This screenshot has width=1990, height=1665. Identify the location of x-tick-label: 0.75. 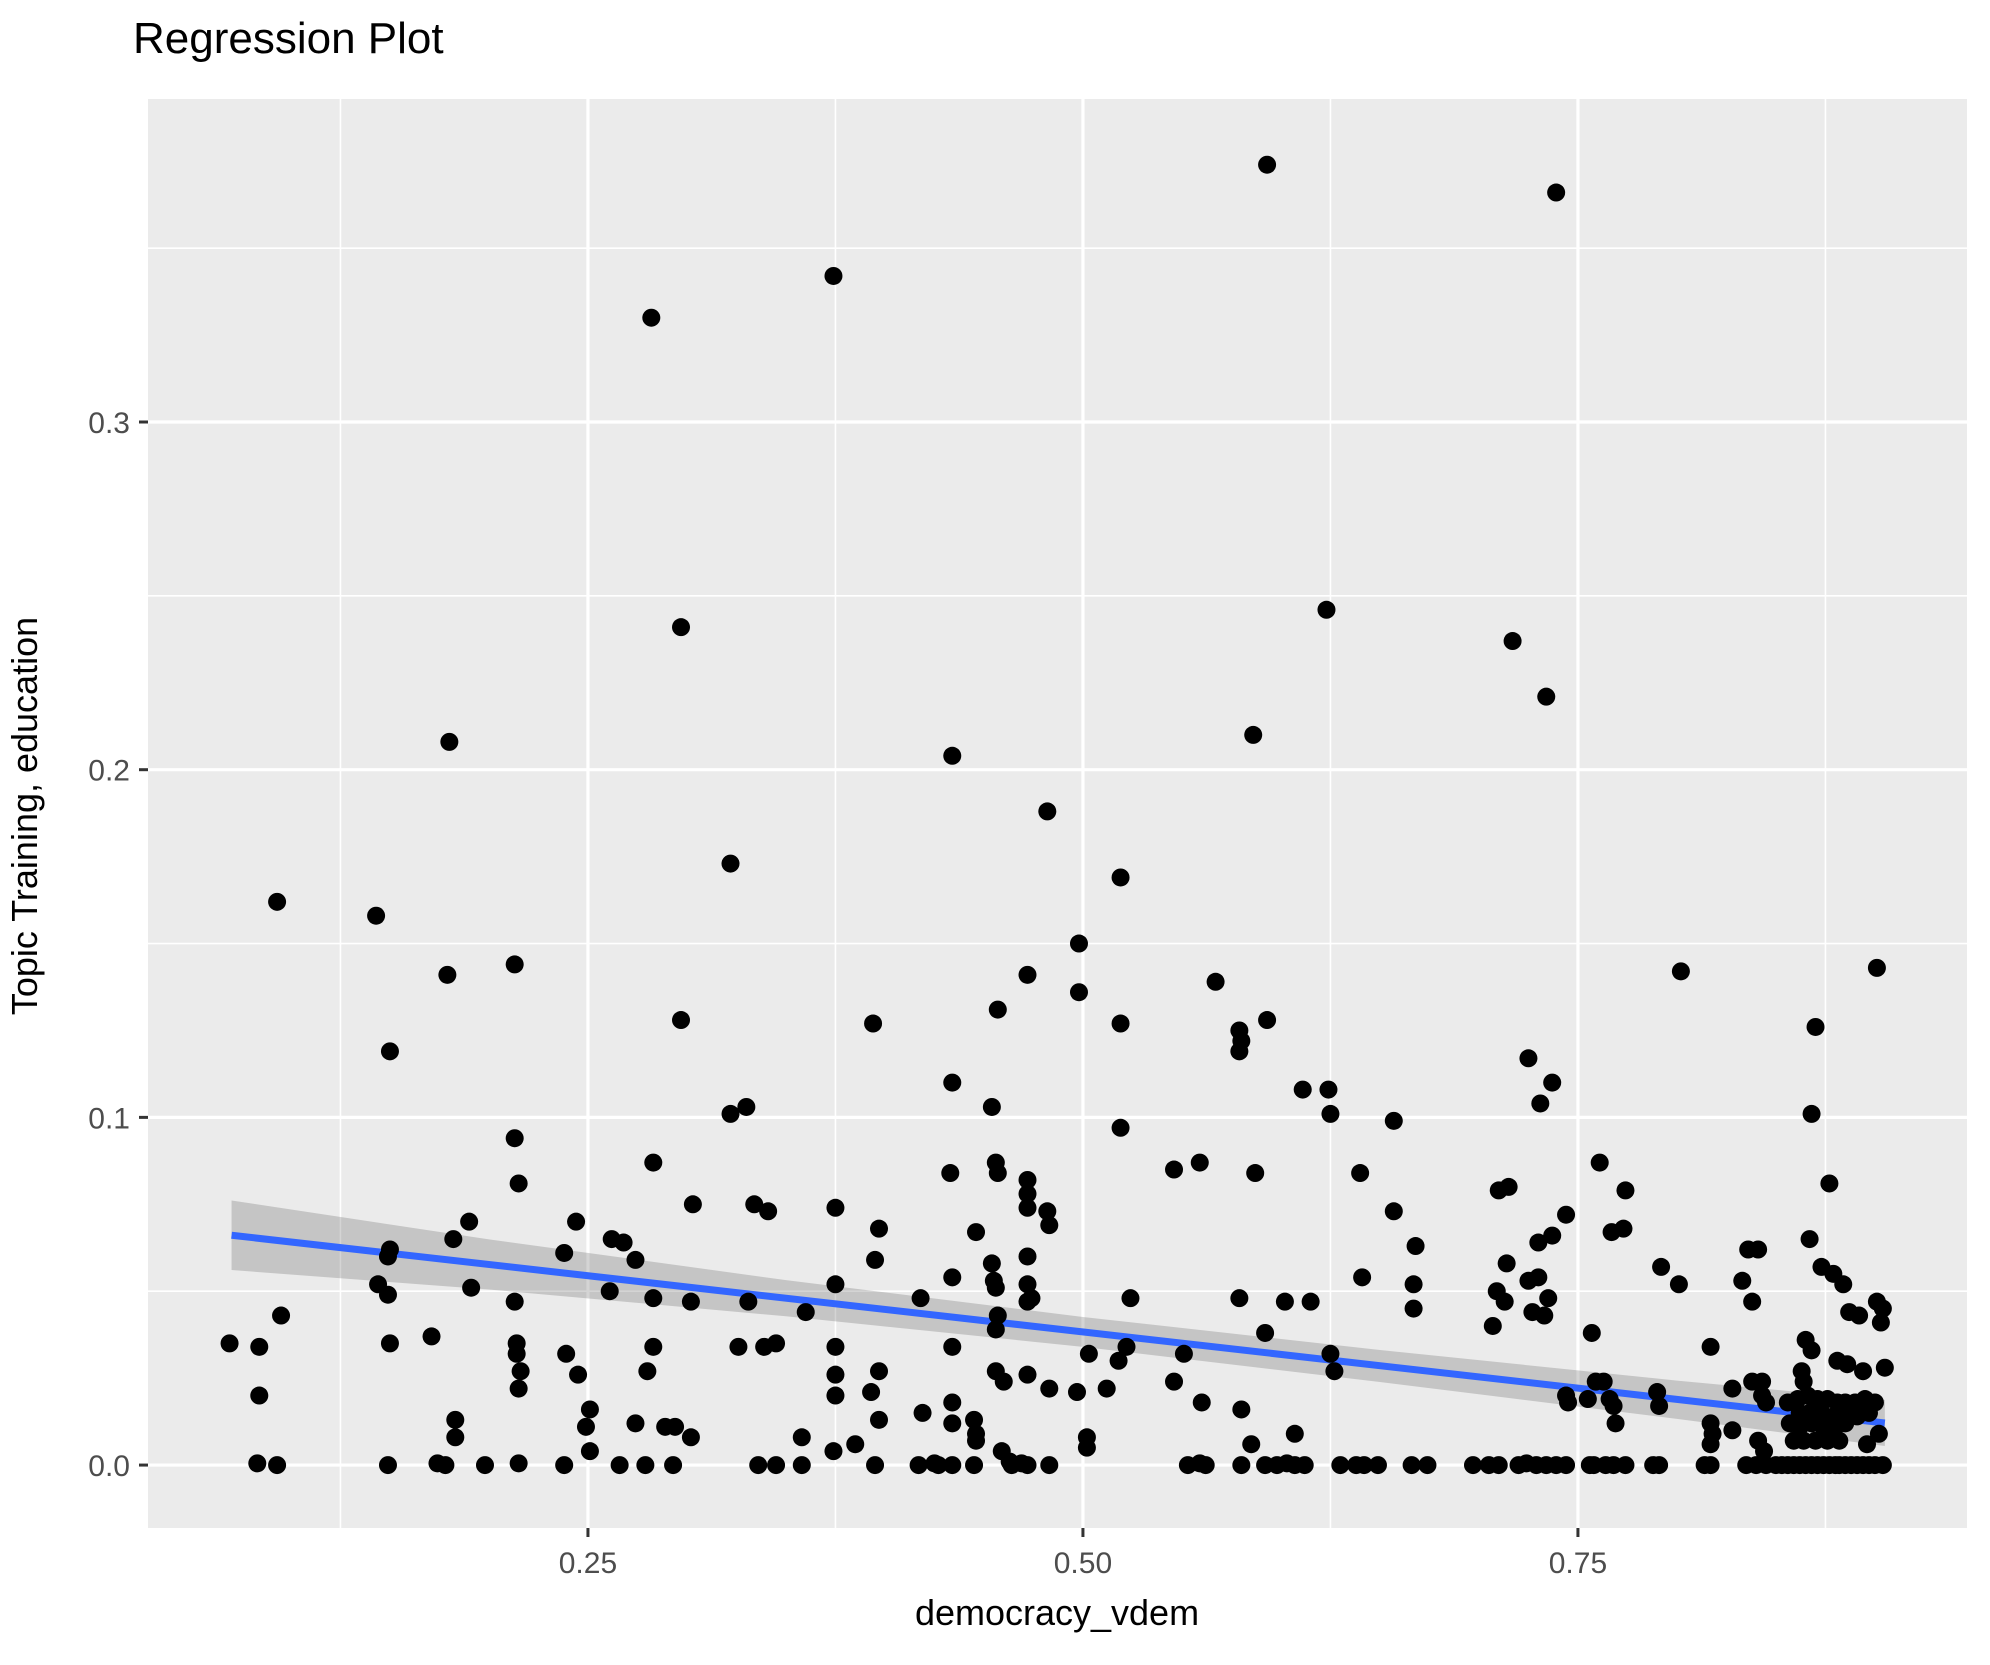
(1578, 1563).